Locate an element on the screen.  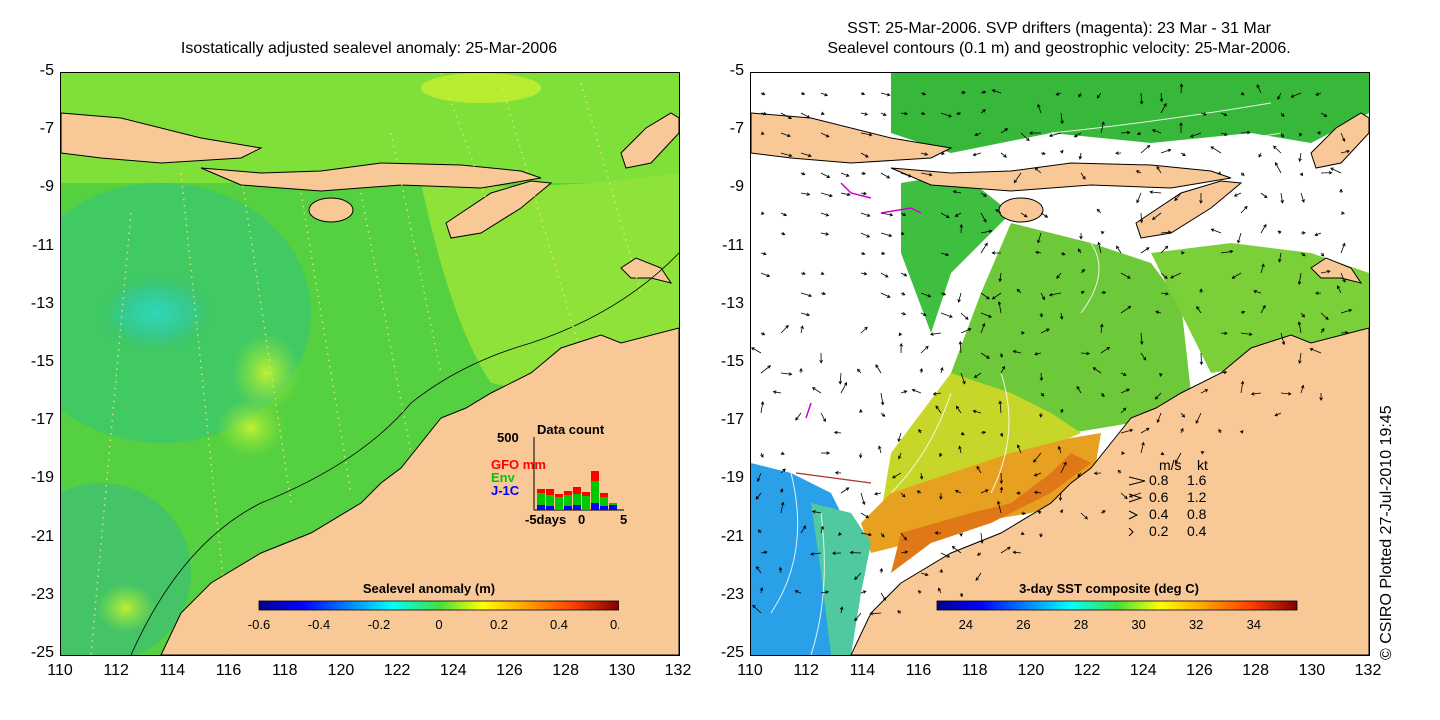
longitude-tick-label: 130 is located at coordinates (622, 670).